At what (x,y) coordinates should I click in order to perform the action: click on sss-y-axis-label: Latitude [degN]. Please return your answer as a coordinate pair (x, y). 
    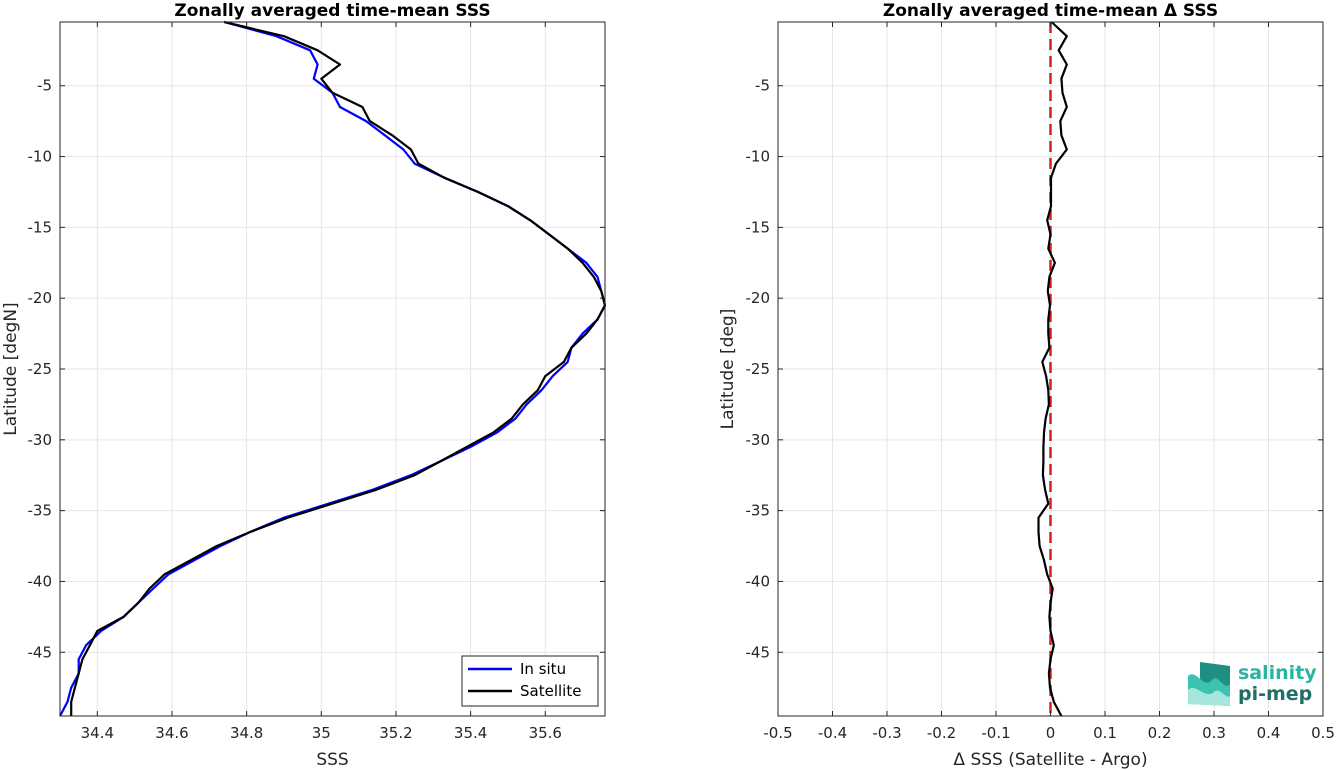
    Looking at the image, I should click on (11, 368).